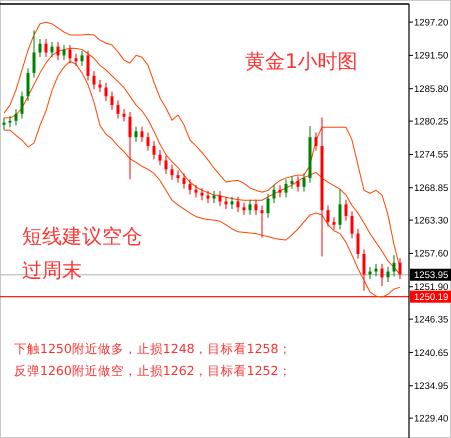  Describe the element at coordinates (431, 22) in the screenshot. I see `y-tick-label: 1297.20` at that location.